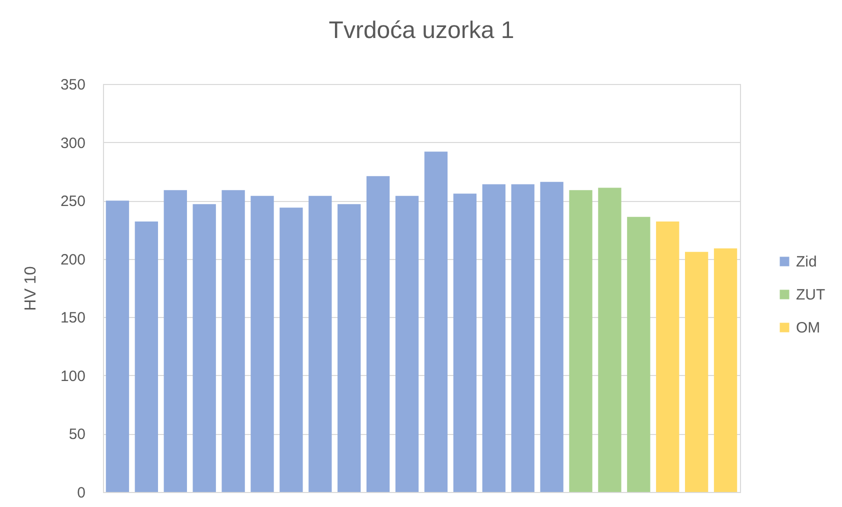 The width and height of the screenshot is (842, 507). What do you see at coordinates (81, 493) in the screenshot?
I see `y-tick-label: 0` at bounding box center [81, 493].